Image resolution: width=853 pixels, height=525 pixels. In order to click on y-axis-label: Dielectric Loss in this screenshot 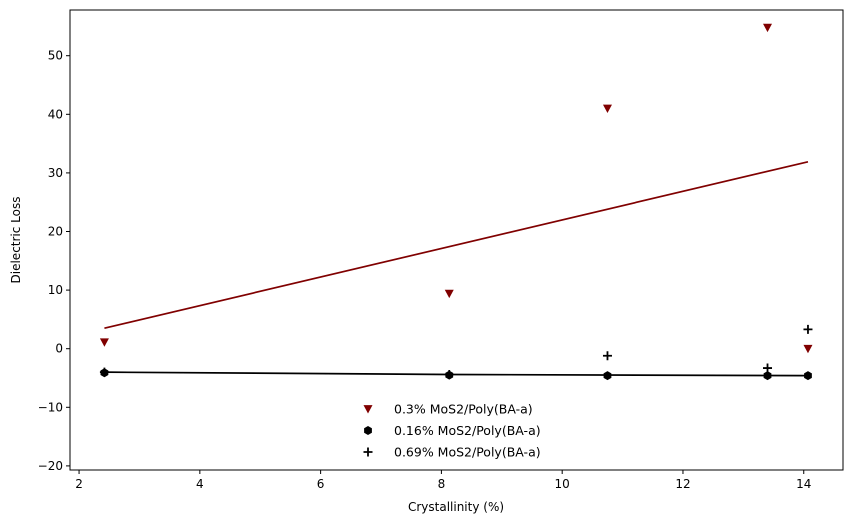, I will do `click(16, 240)`.